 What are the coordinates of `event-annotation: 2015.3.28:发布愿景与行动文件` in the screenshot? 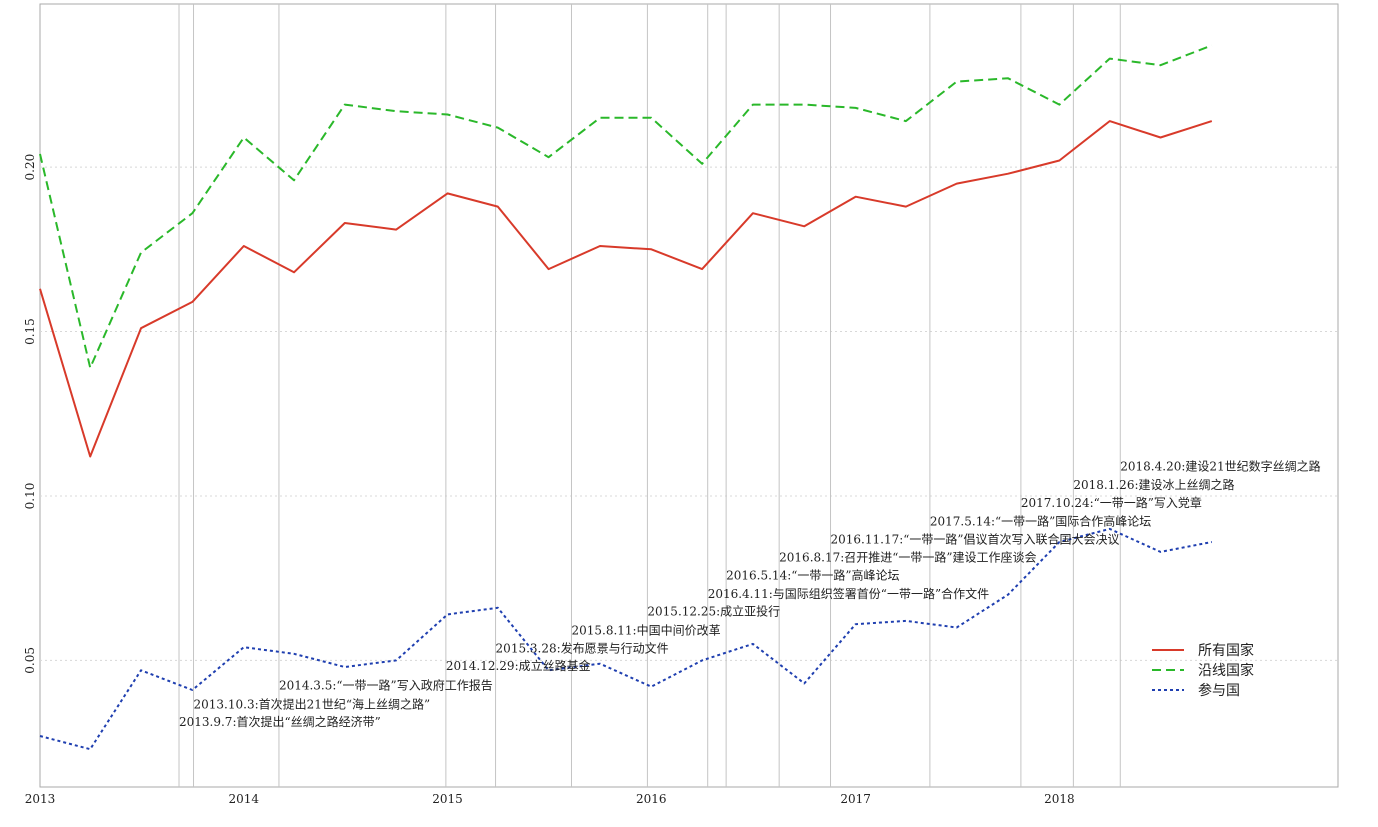 It's located at (582, 647).